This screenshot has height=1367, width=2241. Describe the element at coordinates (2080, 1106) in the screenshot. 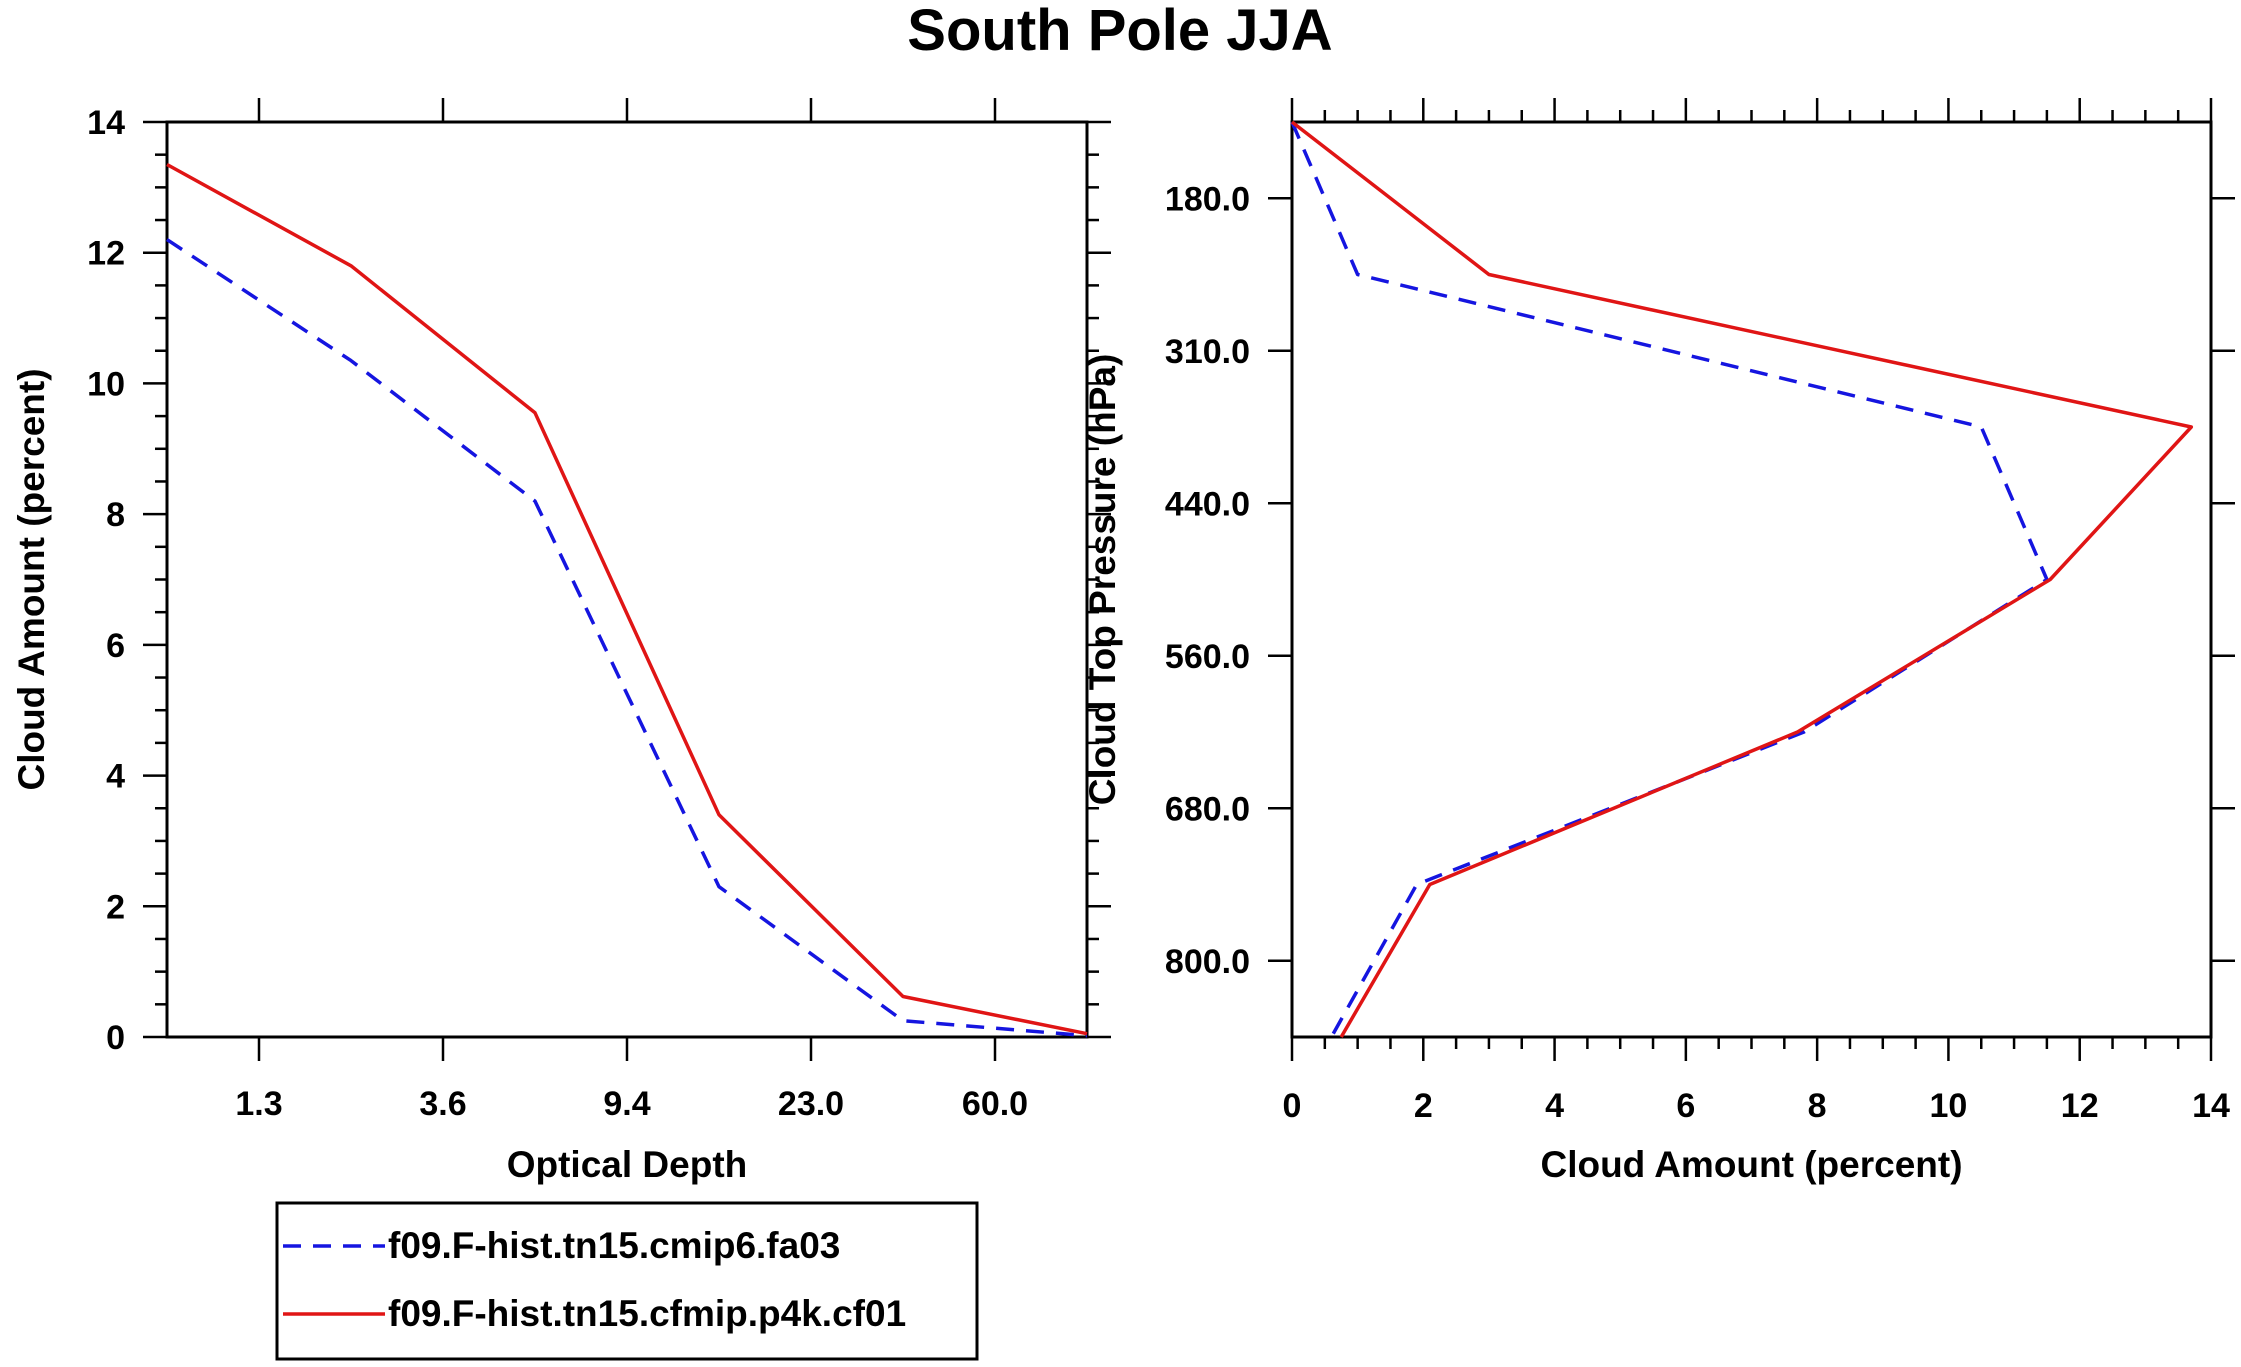

I see `x-tick-label: 12` at that location.